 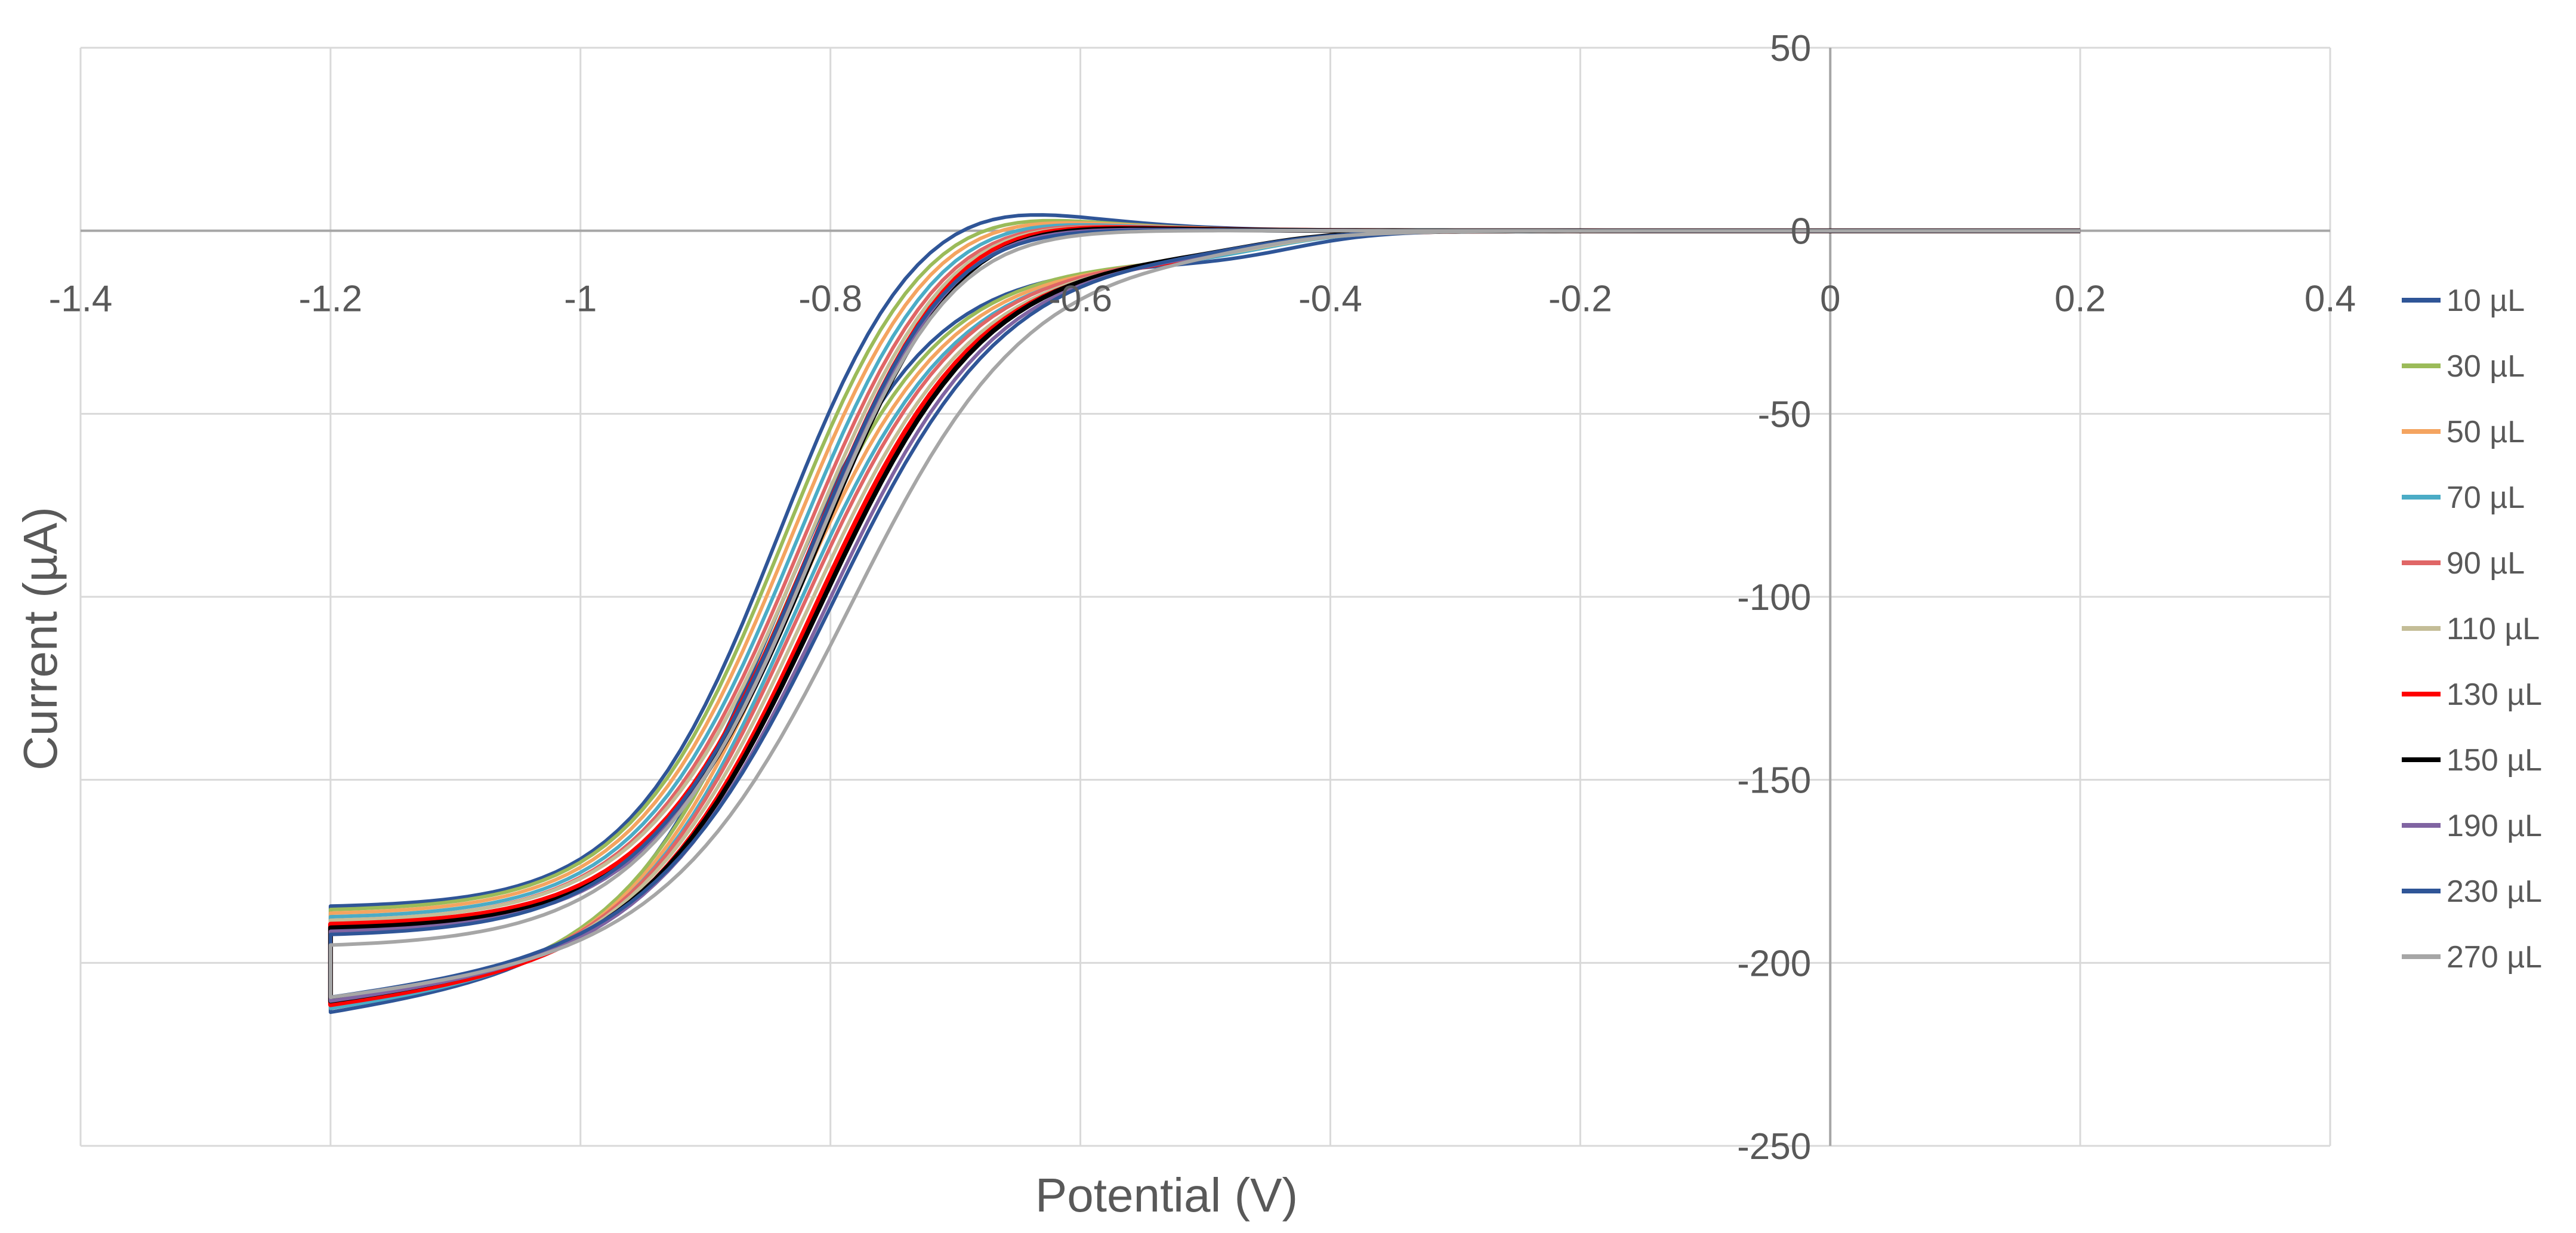 I want to click on x-tick-label: 0, so click(x=1830, y=299).